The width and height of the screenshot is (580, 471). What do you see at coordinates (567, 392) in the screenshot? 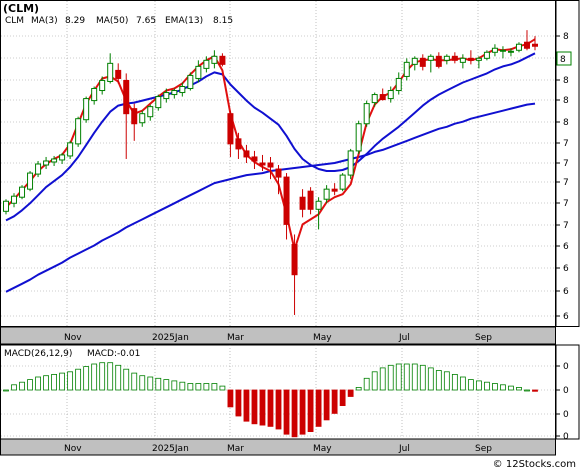
I see `macd-axis-panel` at bounding box center [567, 392].